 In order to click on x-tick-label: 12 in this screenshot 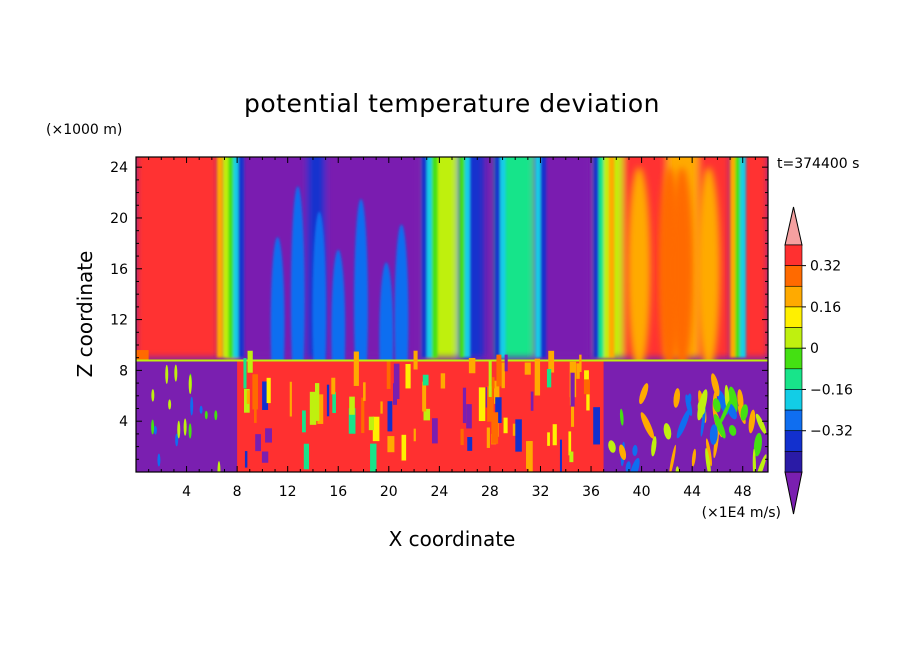, I will do `click(288, 492)`.